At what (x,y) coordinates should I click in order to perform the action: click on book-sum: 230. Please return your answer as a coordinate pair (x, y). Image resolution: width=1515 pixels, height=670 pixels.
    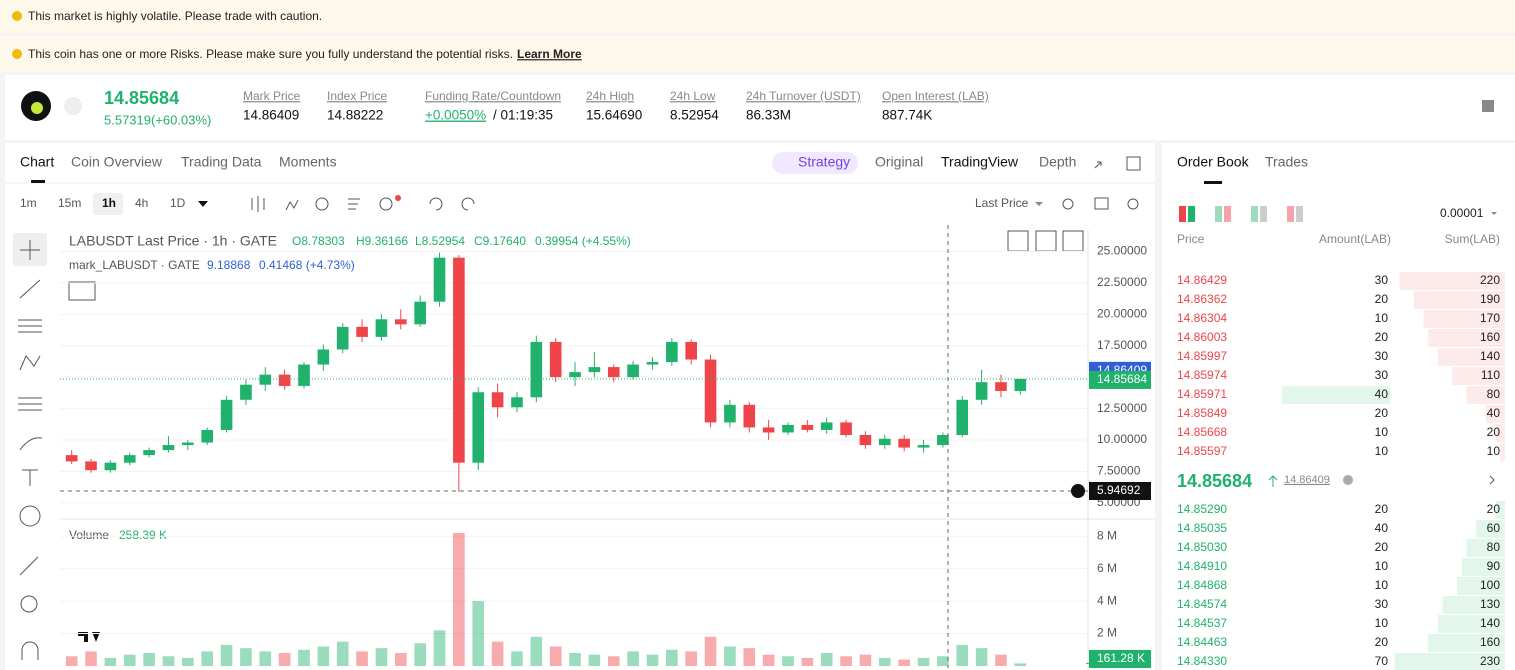
    Looking at the image, I should click on (1490, 661).